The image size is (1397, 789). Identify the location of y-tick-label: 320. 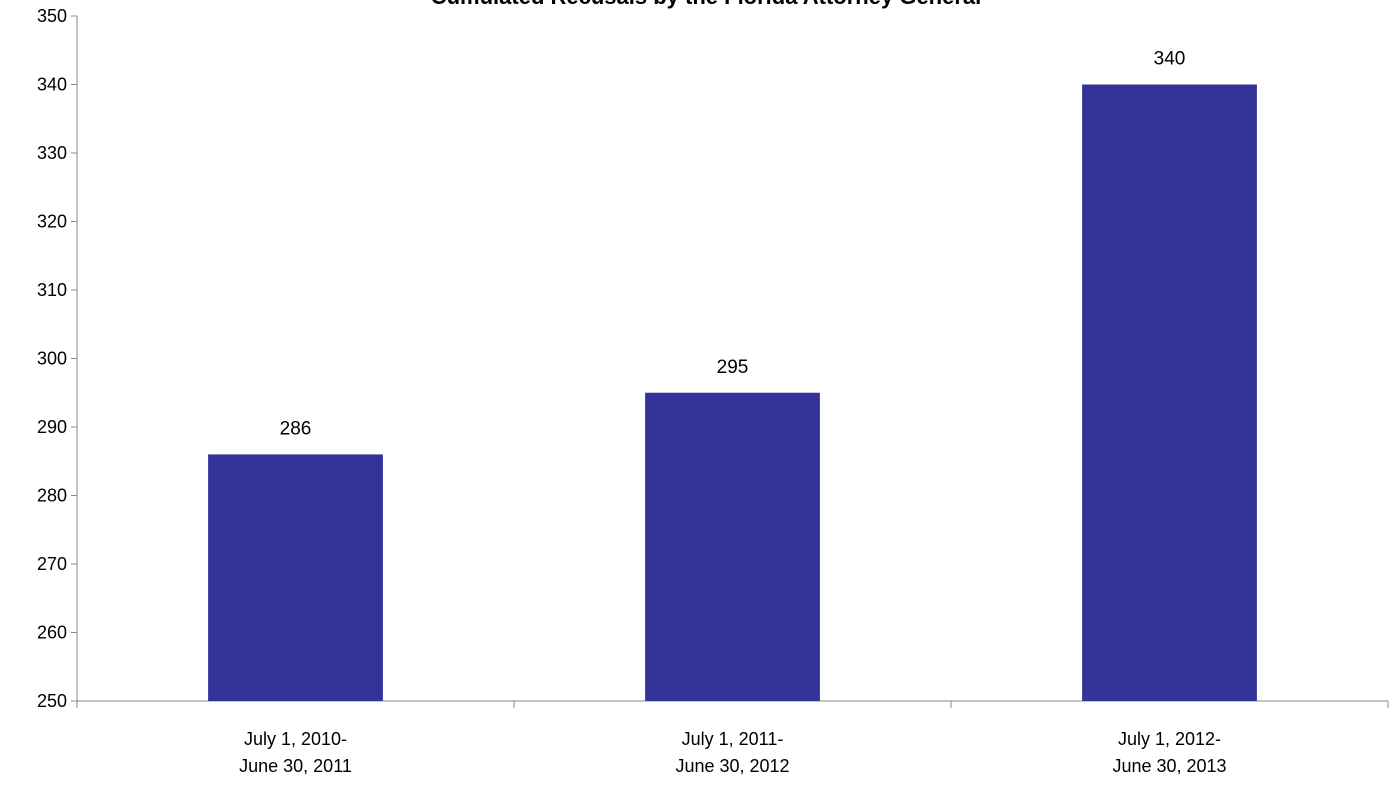
(52, 222).